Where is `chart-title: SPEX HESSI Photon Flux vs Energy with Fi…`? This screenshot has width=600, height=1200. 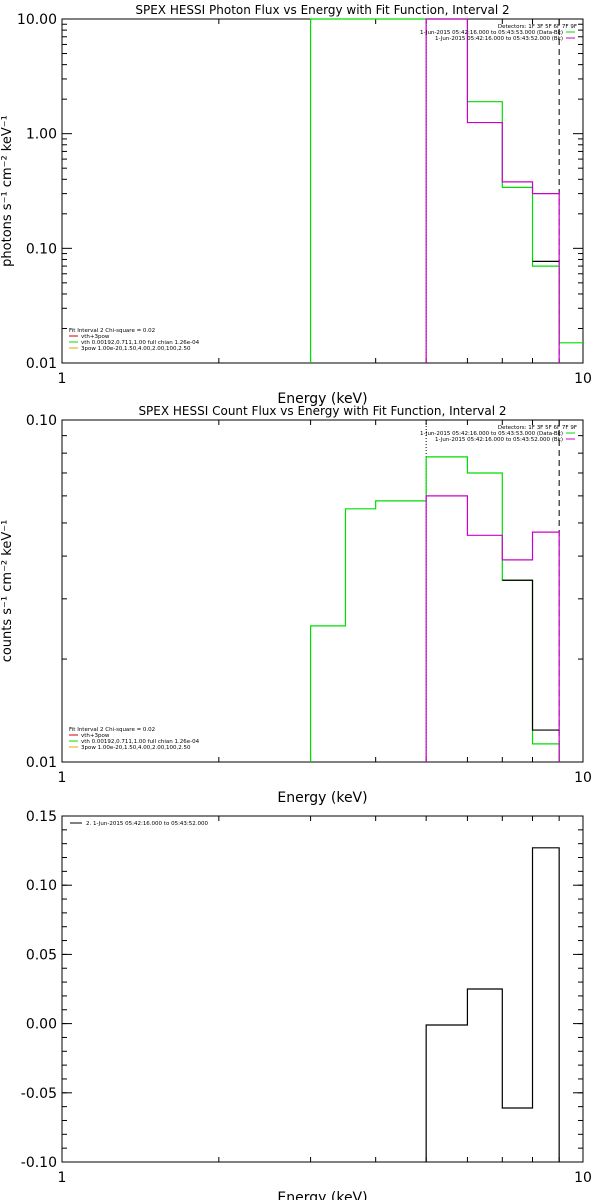 chart-title: SPEX HESSI Photon Flux vs Energy with Fi… is located at coordinates (322, 10).